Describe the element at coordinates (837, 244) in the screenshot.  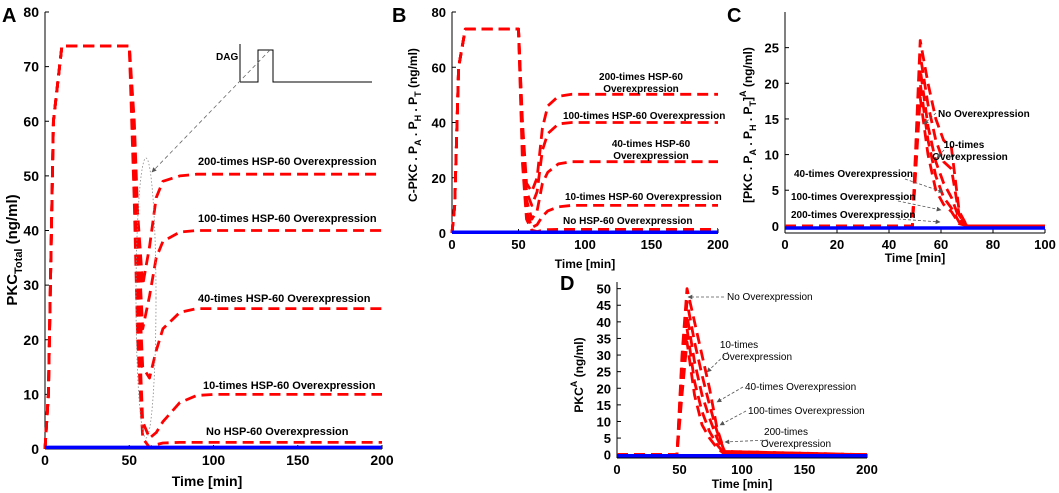
I see `panel-c-xtick-label: 20` at that location.